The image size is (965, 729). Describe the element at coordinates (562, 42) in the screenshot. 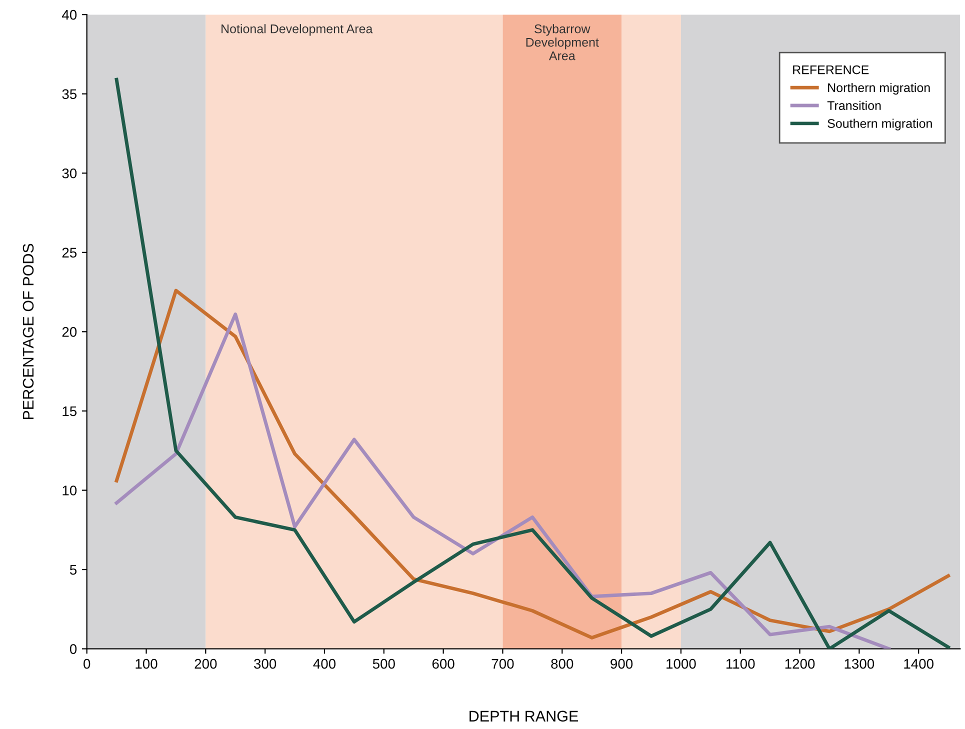

I see `band-label: Stybarrow Development Area` at that location.